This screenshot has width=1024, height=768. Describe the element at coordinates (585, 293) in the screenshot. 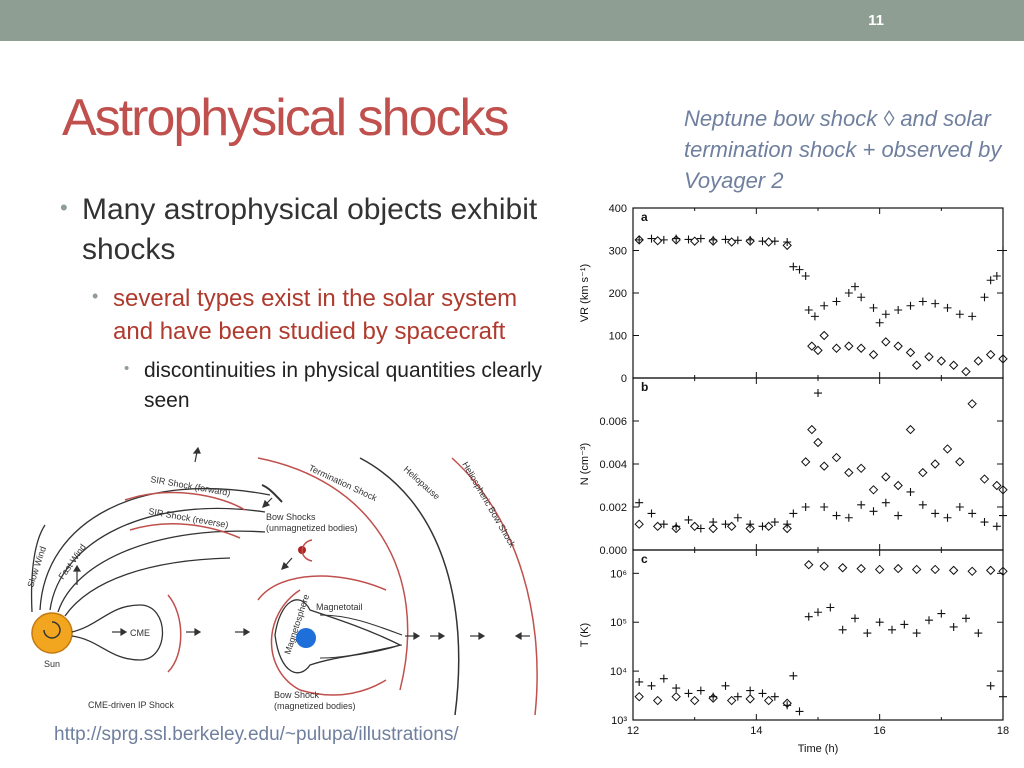

I see `chart-y-axis-label: VR (km s⁻¹)` at that location.